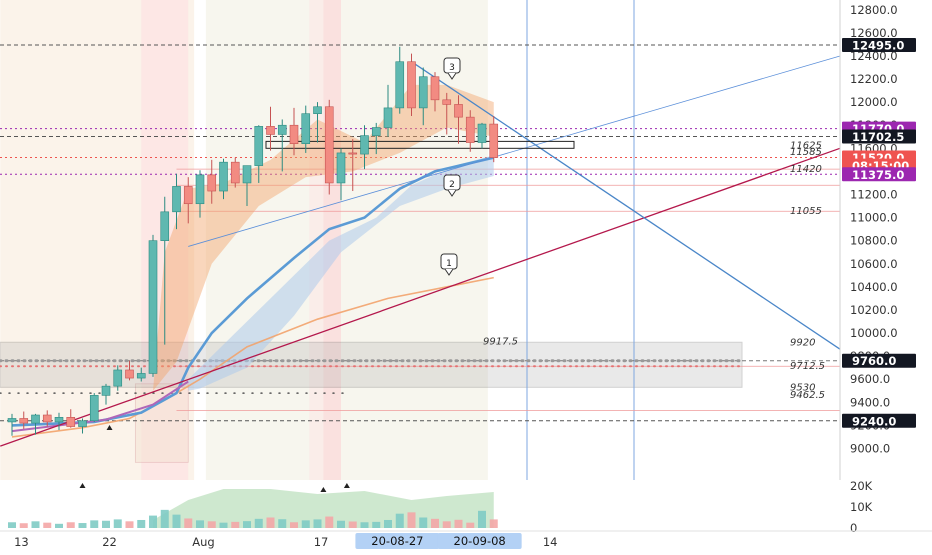 The width and height of the screenshot is (932, 555). I want to click on price-tick-label: 10200.0, so click(874, 310).